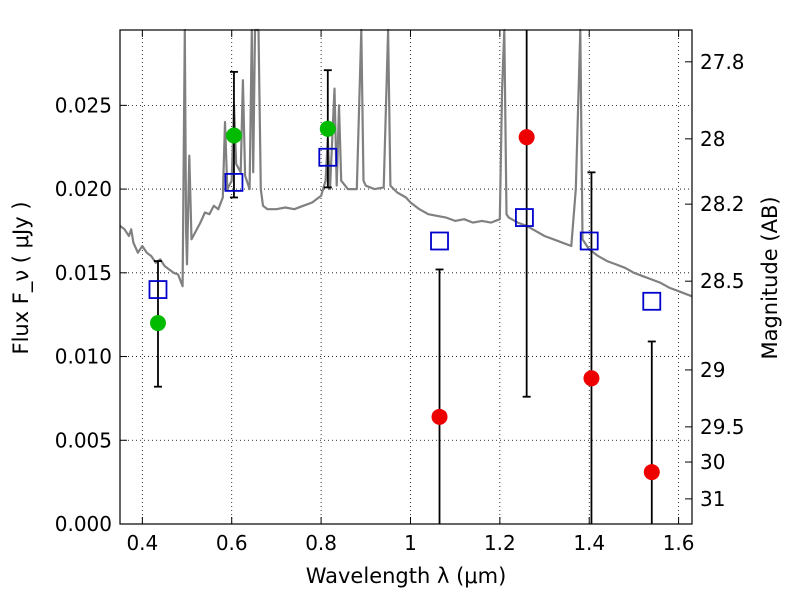  What do you see at coordinates (712, 370) in the screenshot?
I see `y2-tick-label: 29` at bounding box center [712, 370].